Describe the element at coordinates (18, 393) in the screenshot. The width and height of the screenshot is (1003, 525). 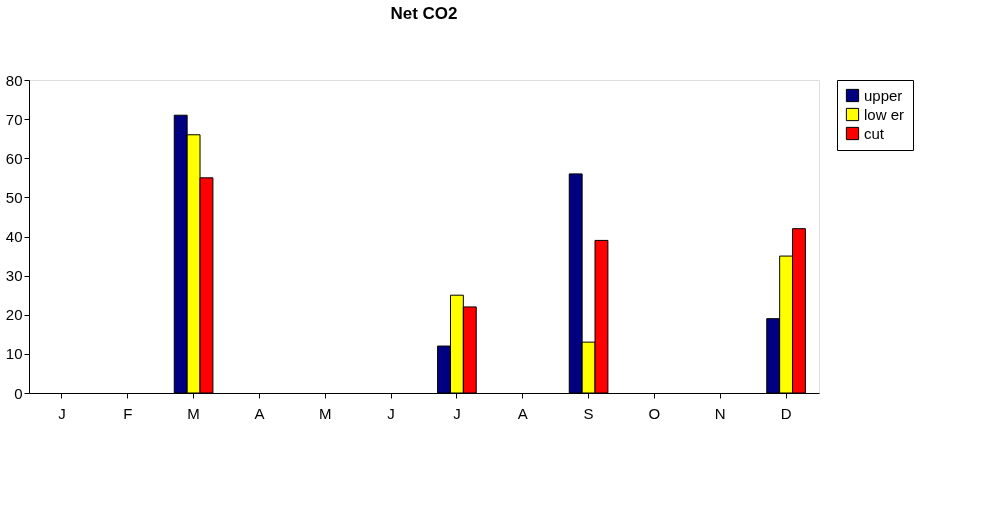
I see `y-tick-label: 0` at that location.